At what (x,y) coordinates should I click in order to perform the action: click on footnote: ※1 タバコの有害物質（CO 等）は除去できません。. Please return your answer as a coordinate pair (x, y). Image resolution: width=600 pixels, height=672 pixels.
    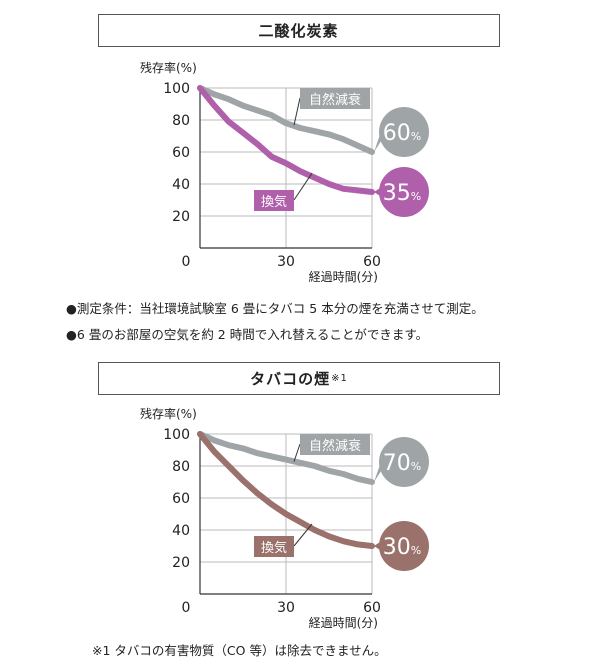
    Looking at the image, I should click on (239, 650).